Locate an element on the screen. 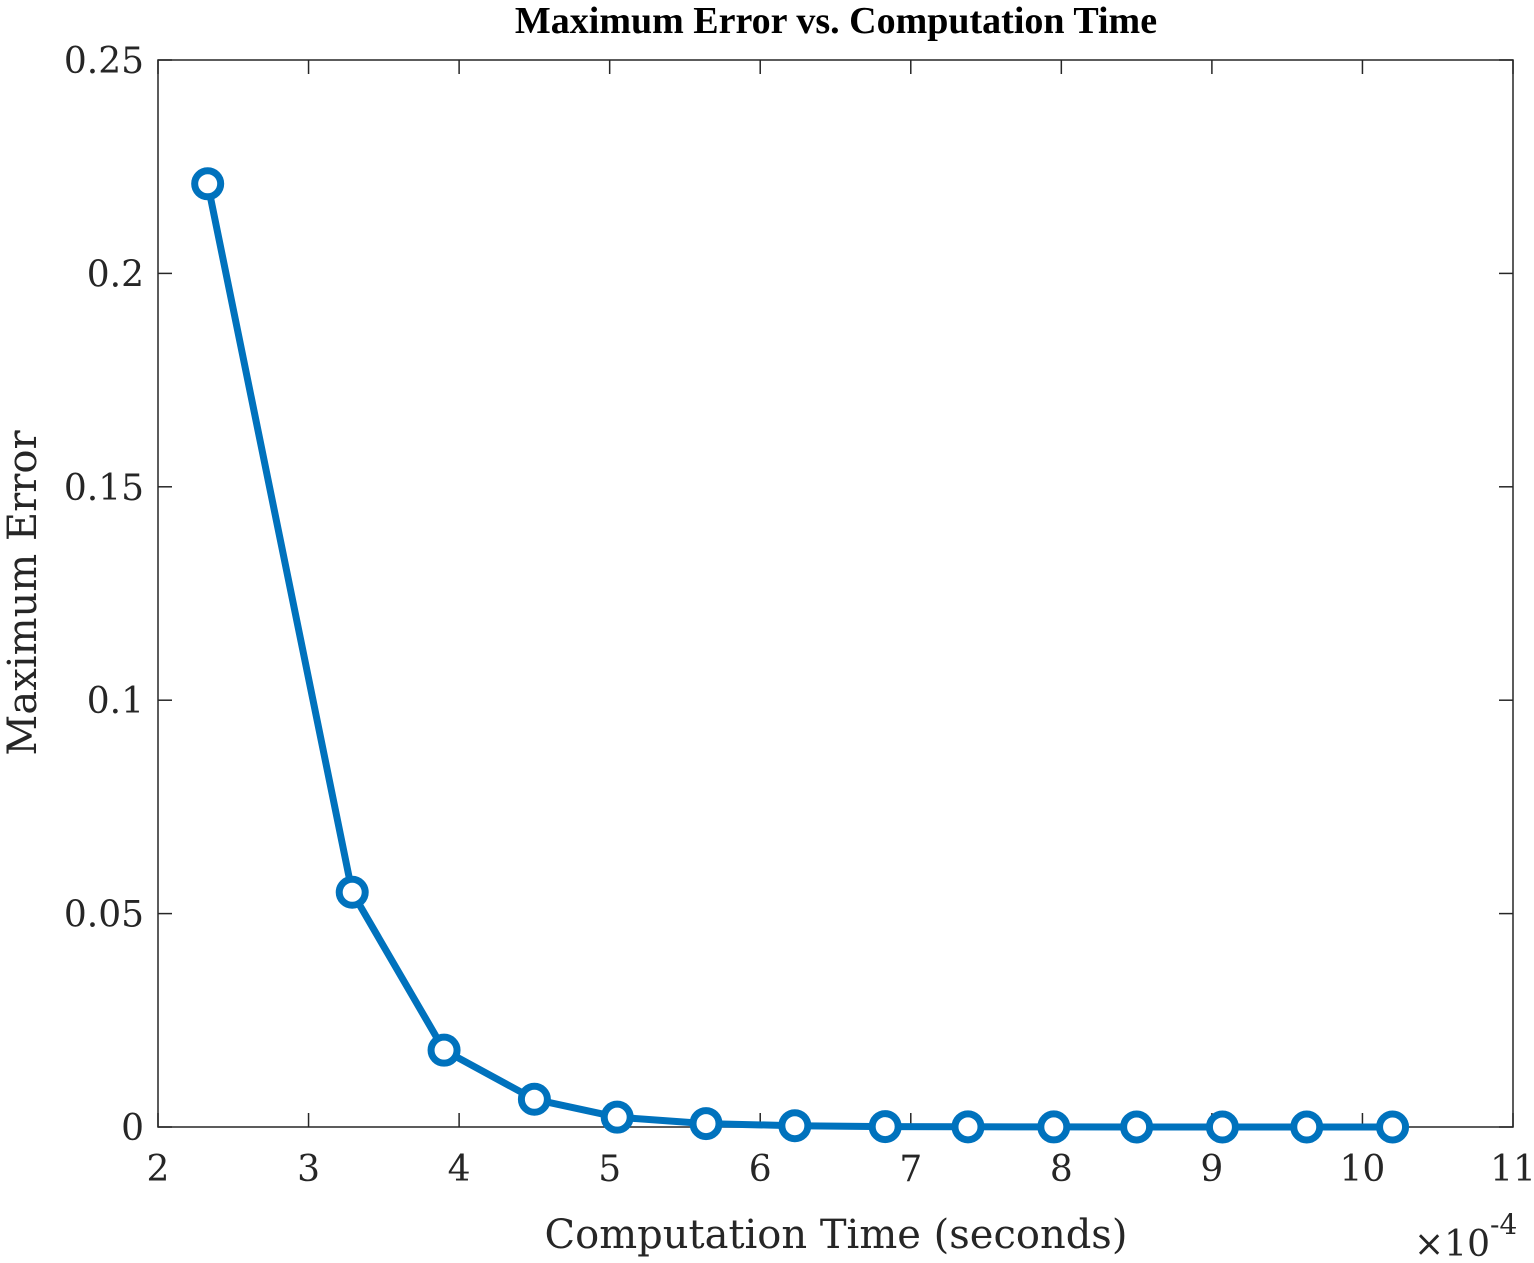 This screenshot has width=1534, height=1263. x-exponent-base: ×10 is located at coordinates (1452, 1243).